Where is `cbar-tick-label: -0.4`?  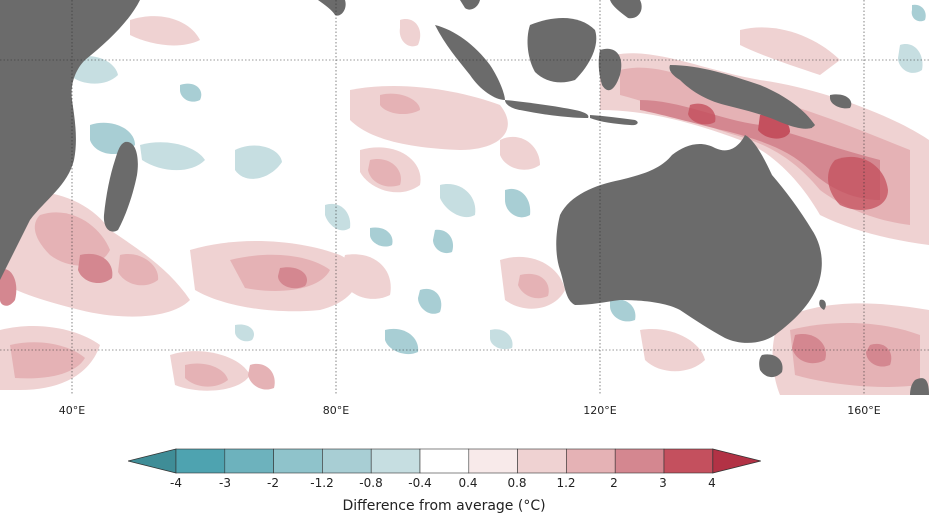 cbar-tick-label: -0.4 is located at coordinates (420, 483).